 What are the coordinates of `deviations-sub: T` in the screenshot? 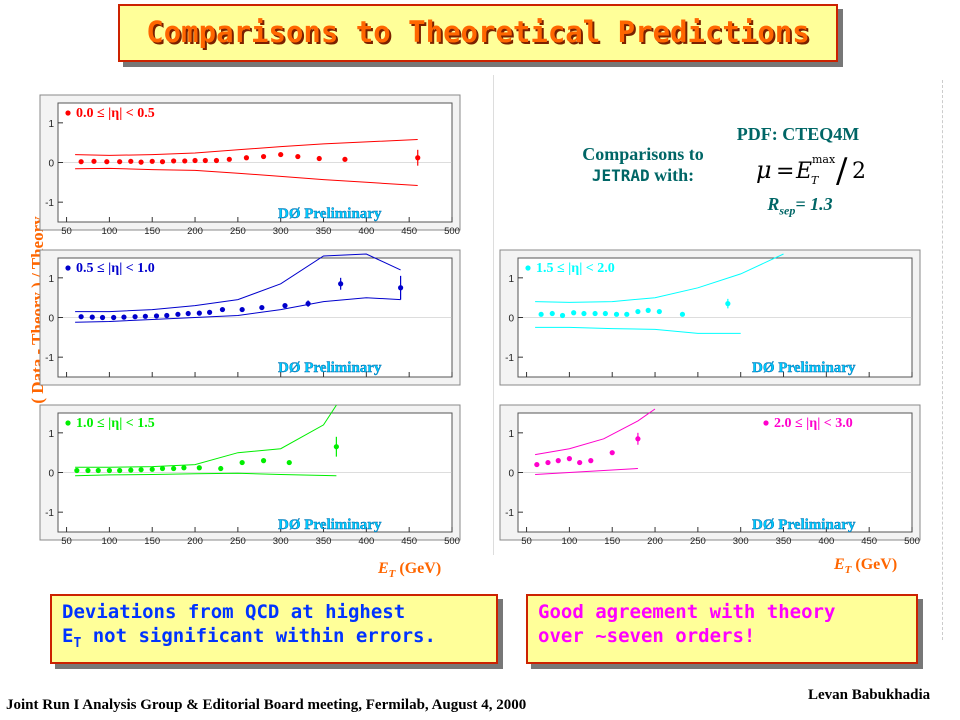 It's located at (77, 643).